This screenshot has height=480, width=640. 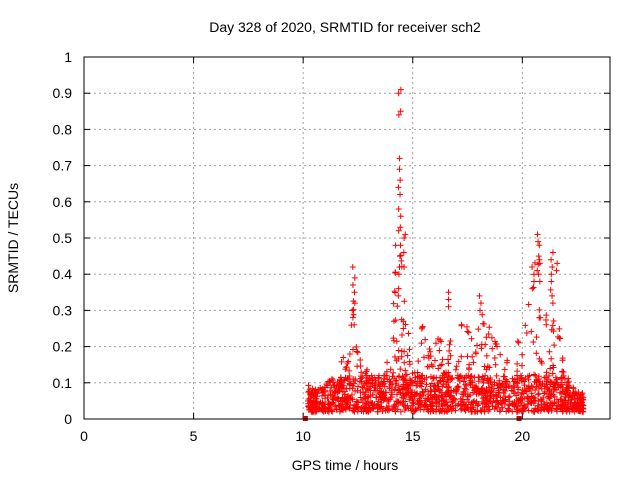 What do you see at coordinates (63, 310) in the screenshot?
I see `y-tick-label: 0.3` at bounding box center [63, 310].